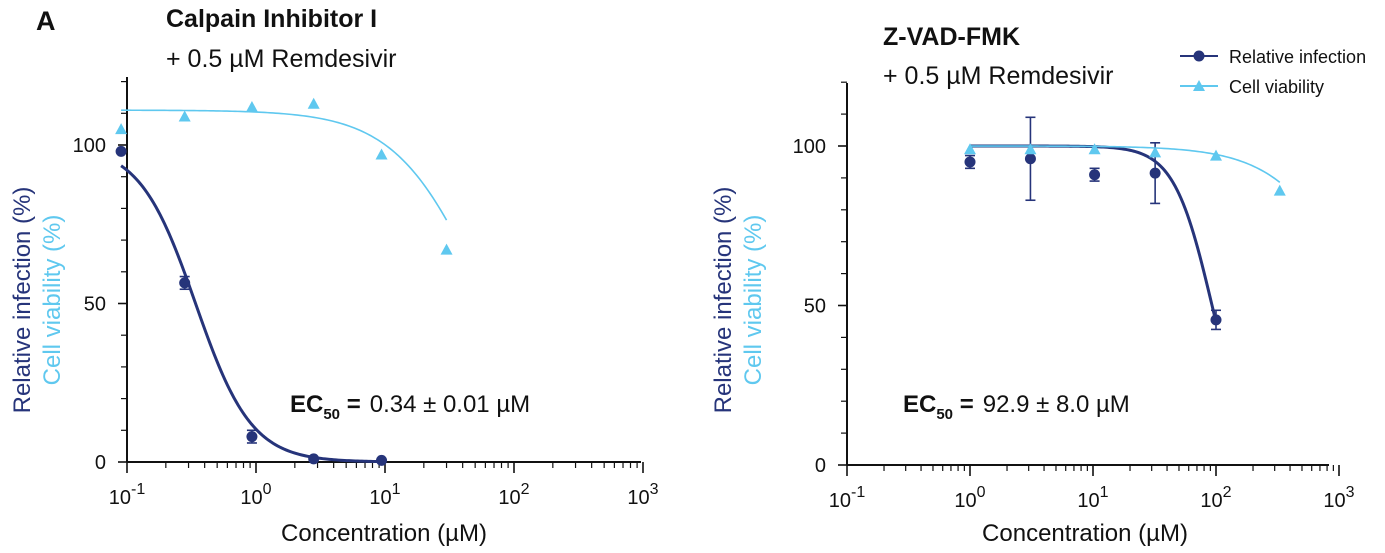 The image size is (1385, 553). What do you see at coordinates (384, 533) in the screenshot?
I see `chart1-x-axis-title: Concentration (µM)` at bounding box center [384, 533].